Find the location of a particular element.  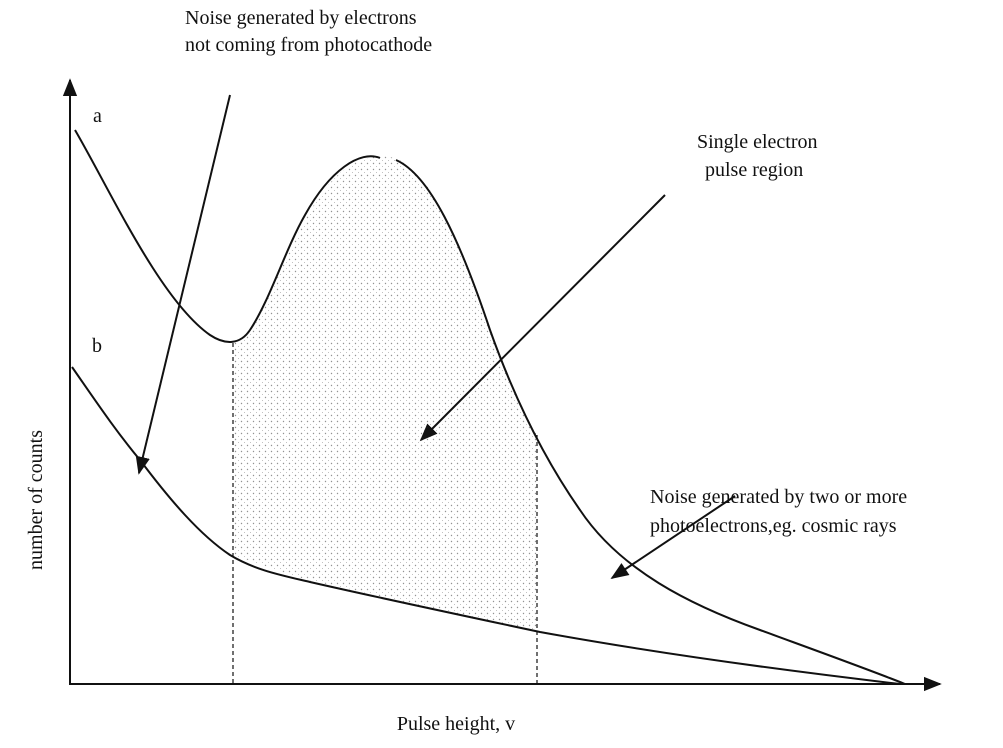

annotation: Noise generated by two or more is located at coordinates (778, 497).